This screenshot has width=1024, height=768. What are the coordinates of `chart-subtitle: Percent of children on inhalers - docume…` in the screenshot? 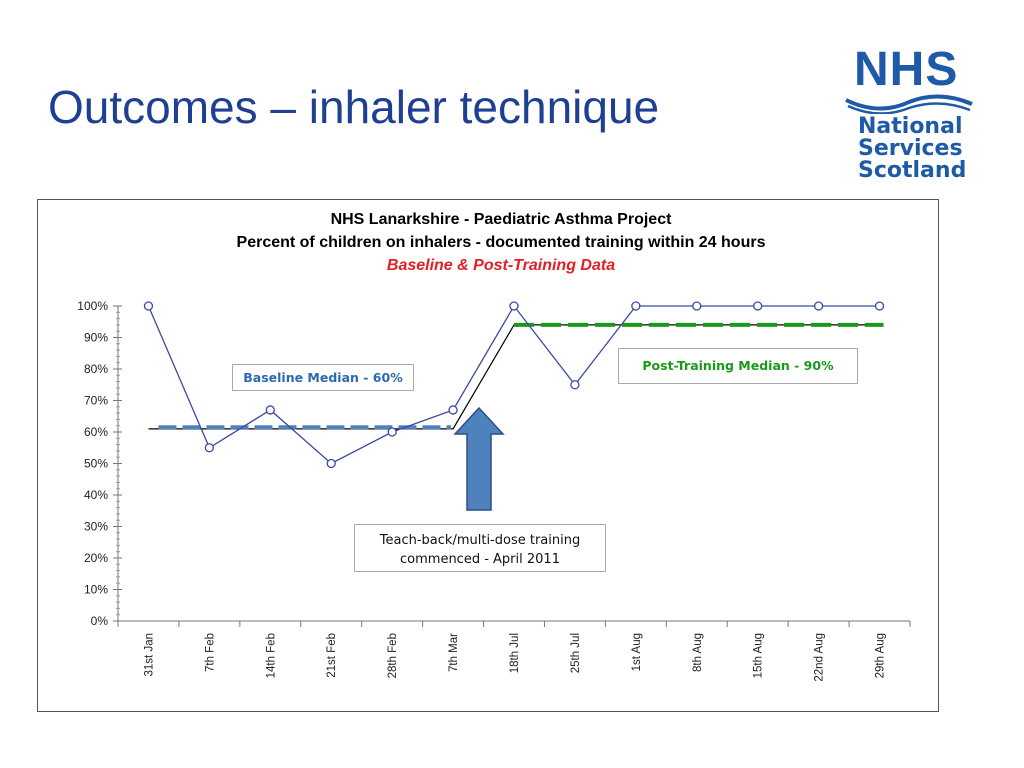 It's located at (501, 242).